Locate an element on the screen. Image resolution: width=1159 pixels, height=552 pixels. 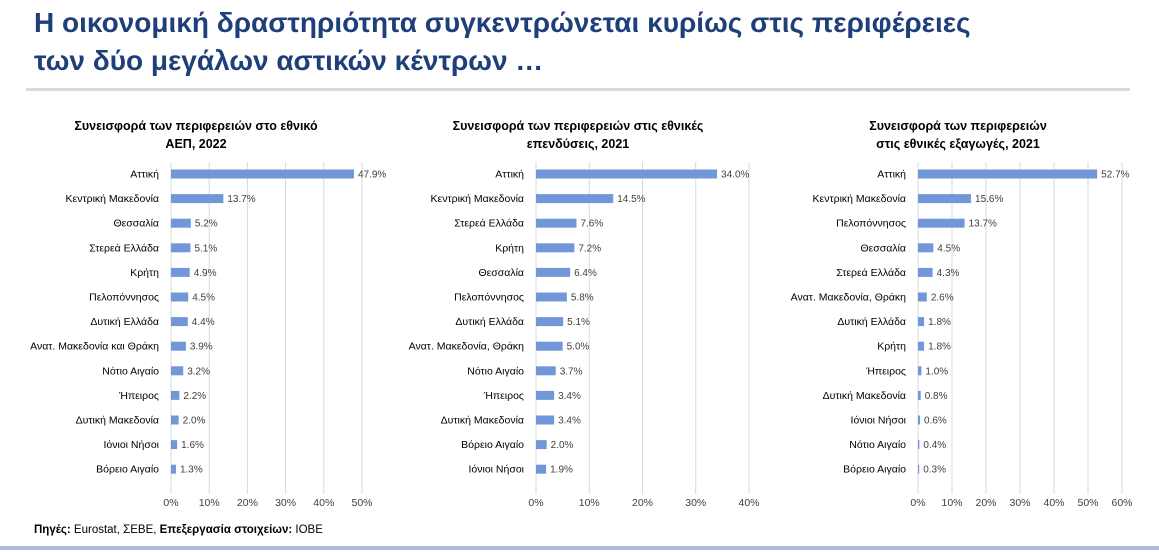
chart3-tick-label: 10% is located at coordinates (951, 503).